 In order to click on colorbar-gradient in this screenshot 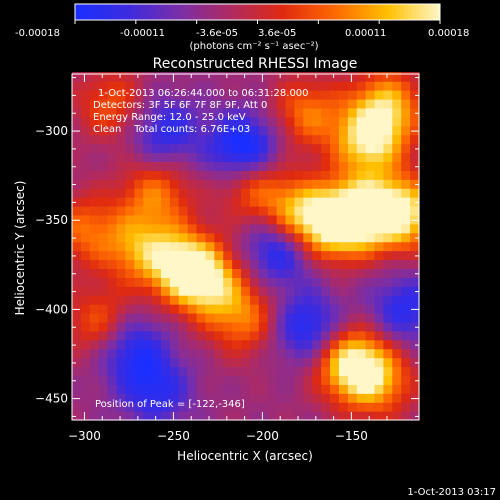, I will do `click(257, 12)`.